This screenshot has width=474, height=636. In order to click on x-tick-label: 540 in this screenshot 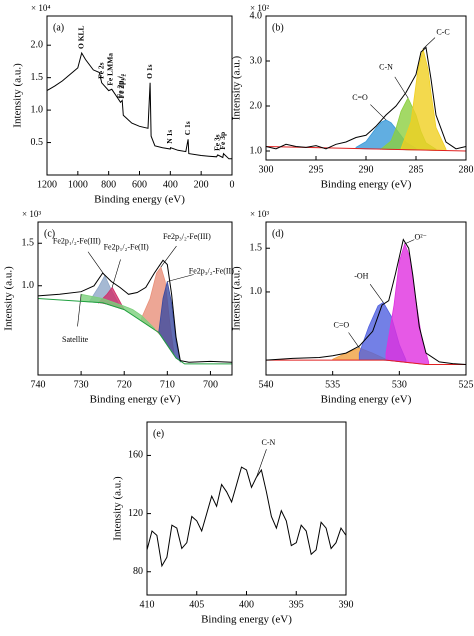, I will do `click(266, 384)`.